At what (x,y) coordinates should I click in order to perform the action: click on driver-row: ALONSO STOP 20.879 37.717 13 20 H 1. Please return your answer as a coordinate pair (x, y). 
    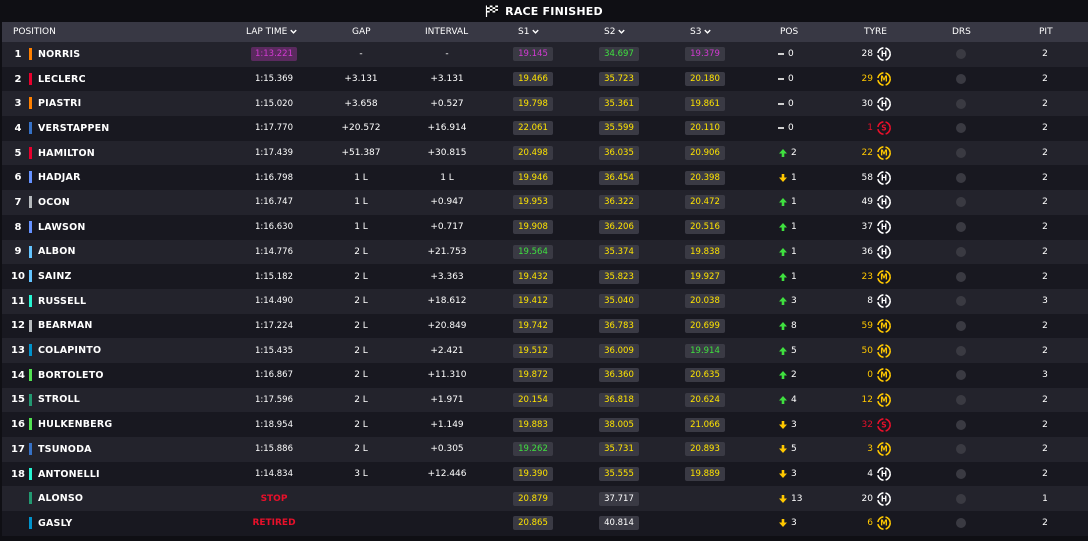
    Looking at the image, I should click on (545, 499).